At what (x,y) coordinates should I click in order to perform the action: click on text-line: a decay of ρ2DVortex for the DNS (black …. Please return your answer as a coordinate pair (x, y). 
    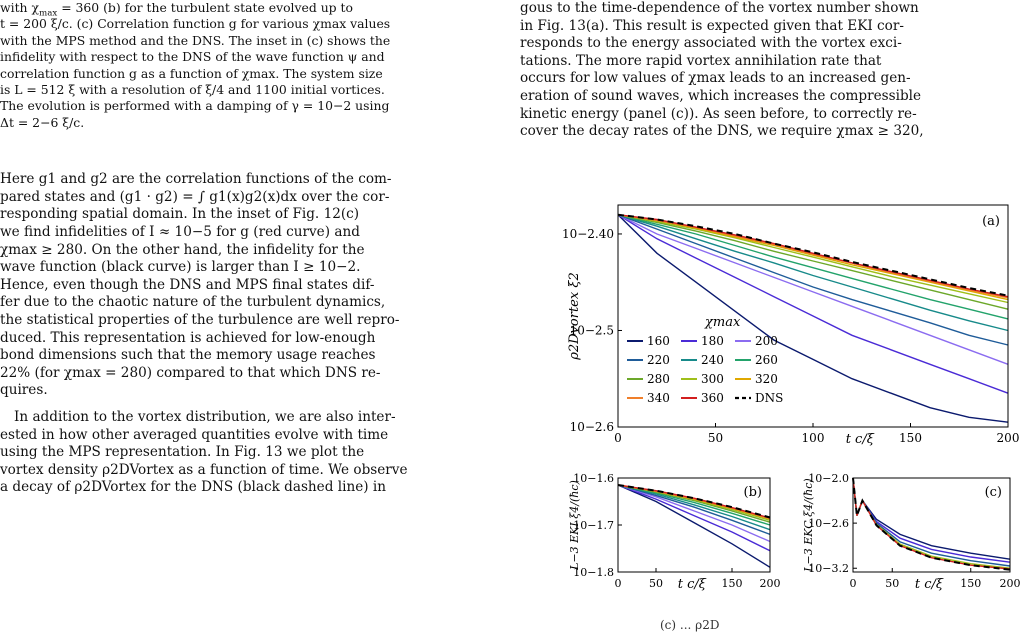
    Looking at the image, I should click on (193, 487).